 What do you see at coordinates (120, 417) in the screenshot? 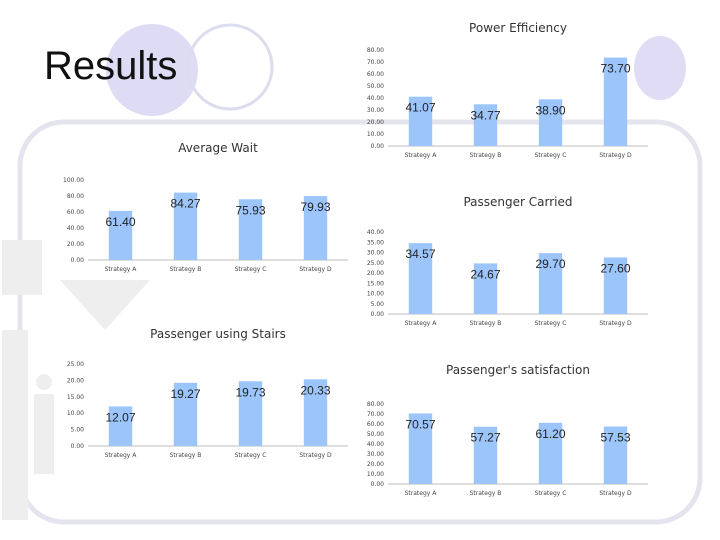
I see `data-label: 12.07` at bounding box center [120, 417].